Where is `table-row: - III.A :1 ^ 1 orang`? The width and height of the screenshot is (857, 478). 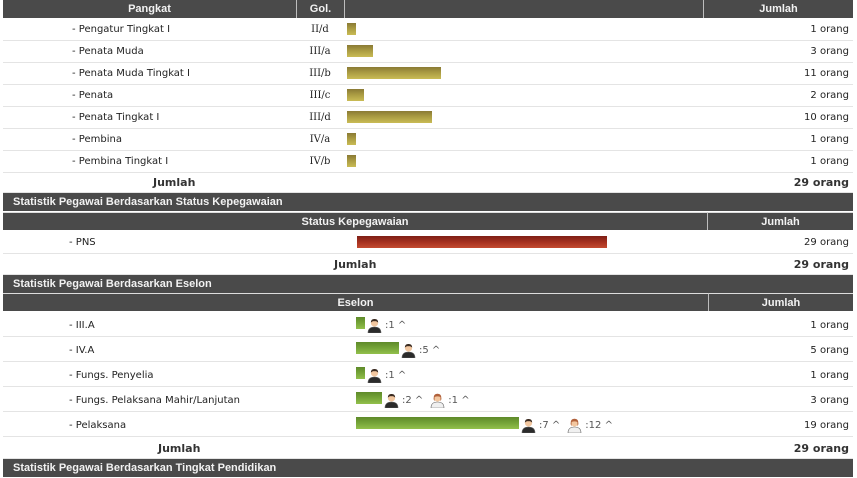 table-row: - III.A :1 ^ 1 orang is located at coordinates (428, 324).